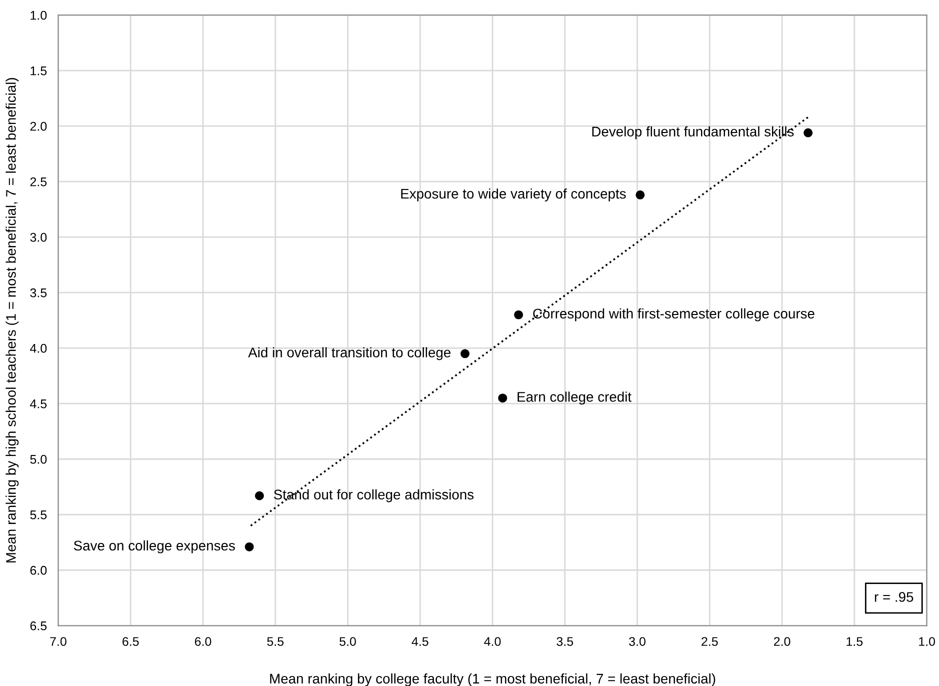 Image resolution: width=939 pixels, height=686 pixels. I want to click on x-tick-label: 6.5, so click(130, 641).